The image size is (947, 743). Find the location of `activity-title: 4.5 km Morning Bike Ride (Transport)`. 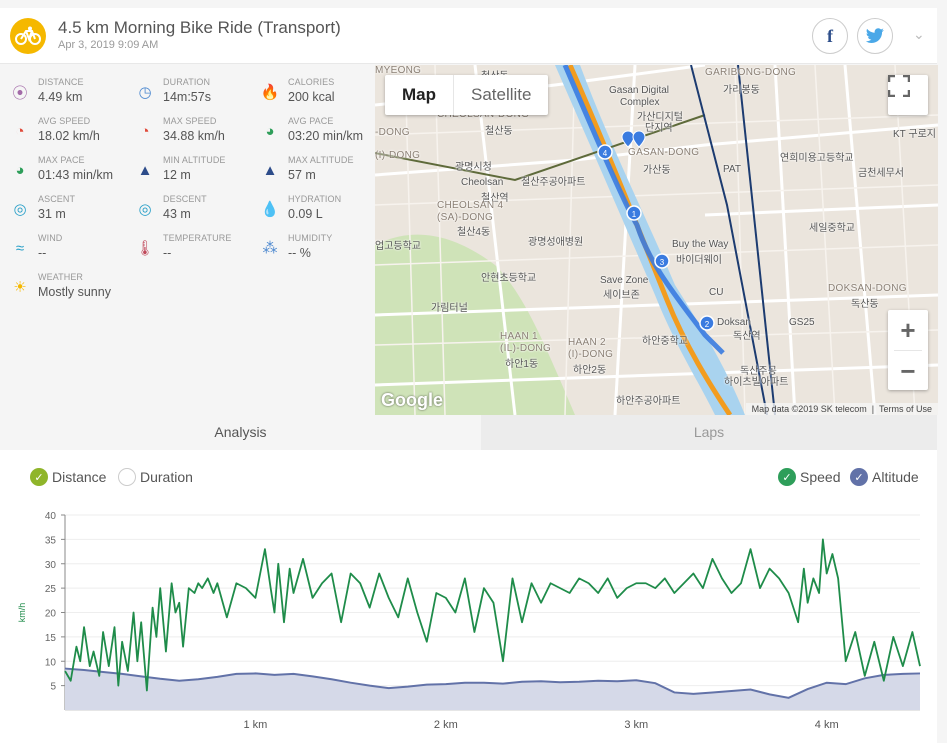

activity-title: 4.5 km Morning Bike Ride (Transport) is located at coordinates (199, 27).